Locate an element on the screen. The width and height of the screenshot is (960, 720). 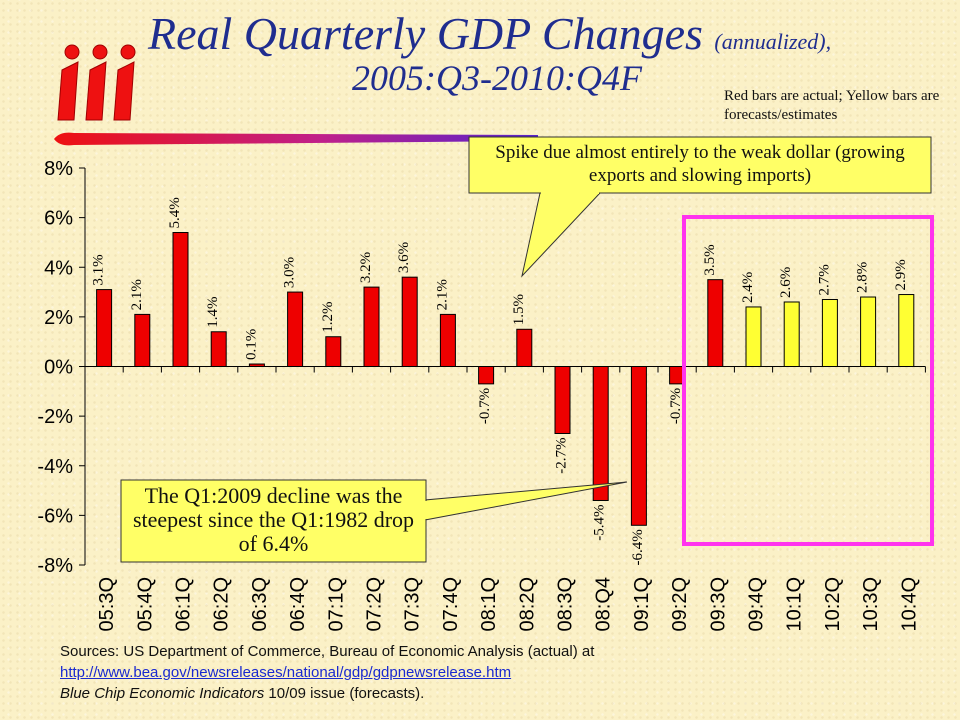
data-label: 2.9% is located at coordinates (901, 274).